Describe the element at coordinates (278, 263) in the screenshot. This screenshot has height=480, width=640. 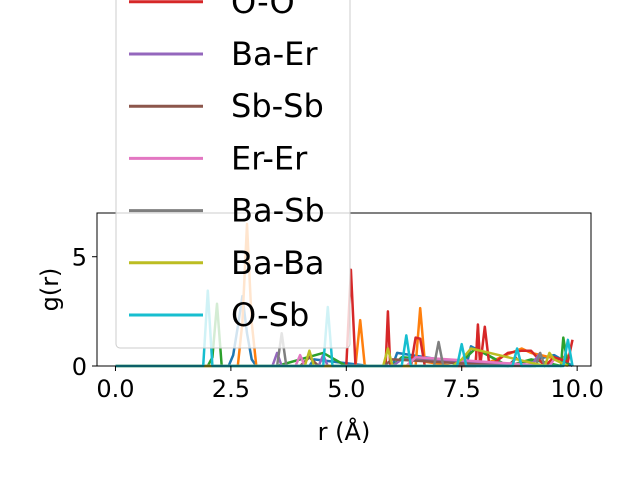
I see `legend-label: Ba-Ba` at that location.